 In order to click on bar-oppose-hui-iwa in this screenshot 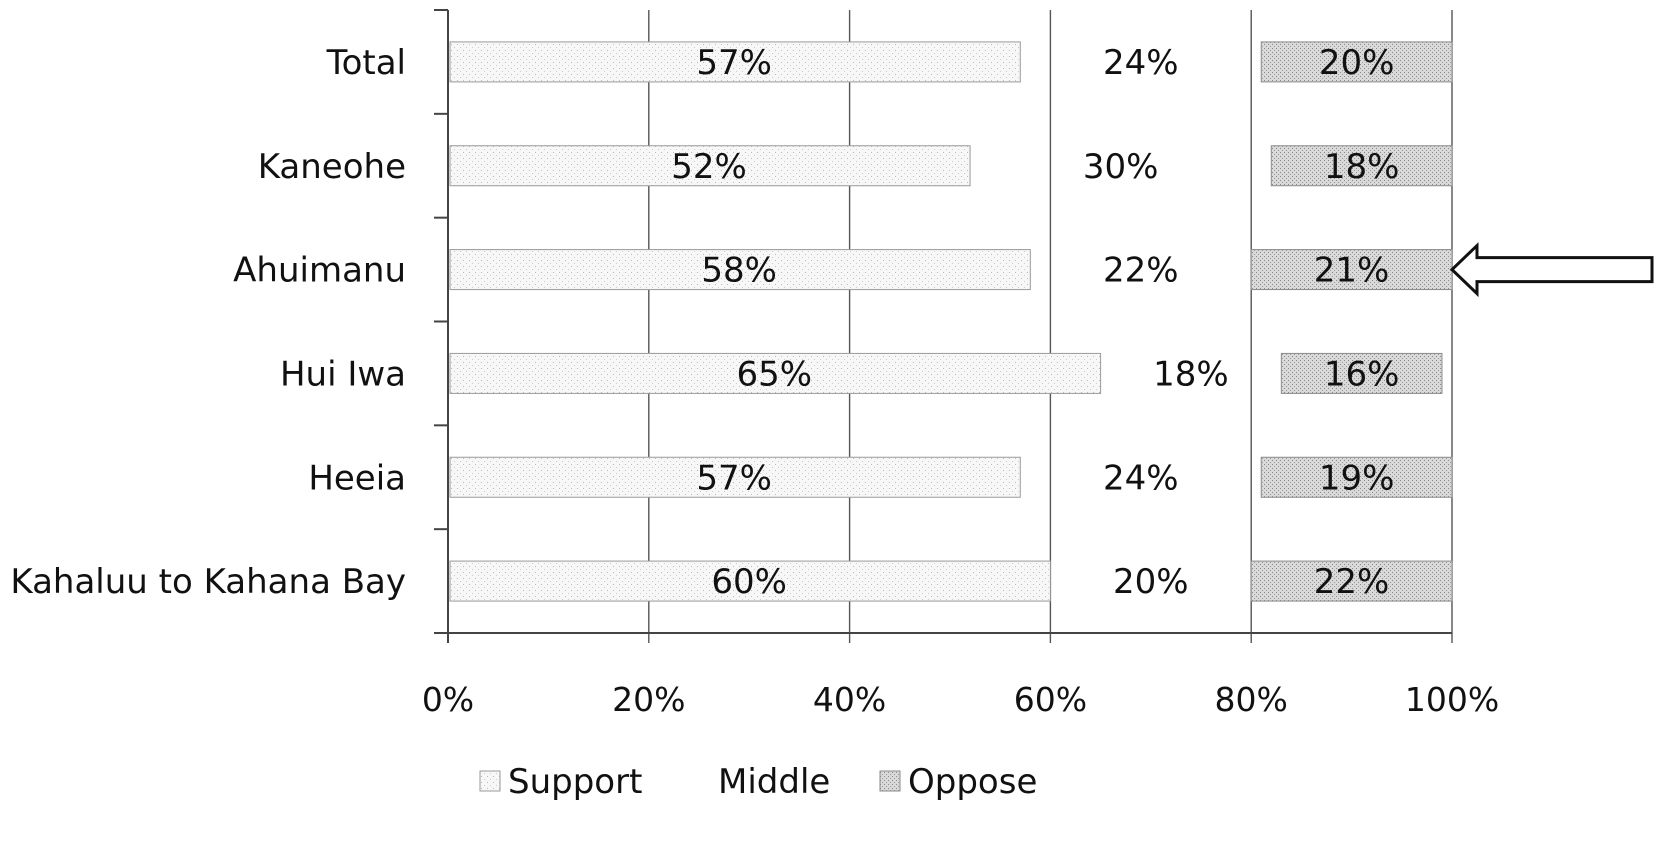, I will do `click(1361, 373)`.